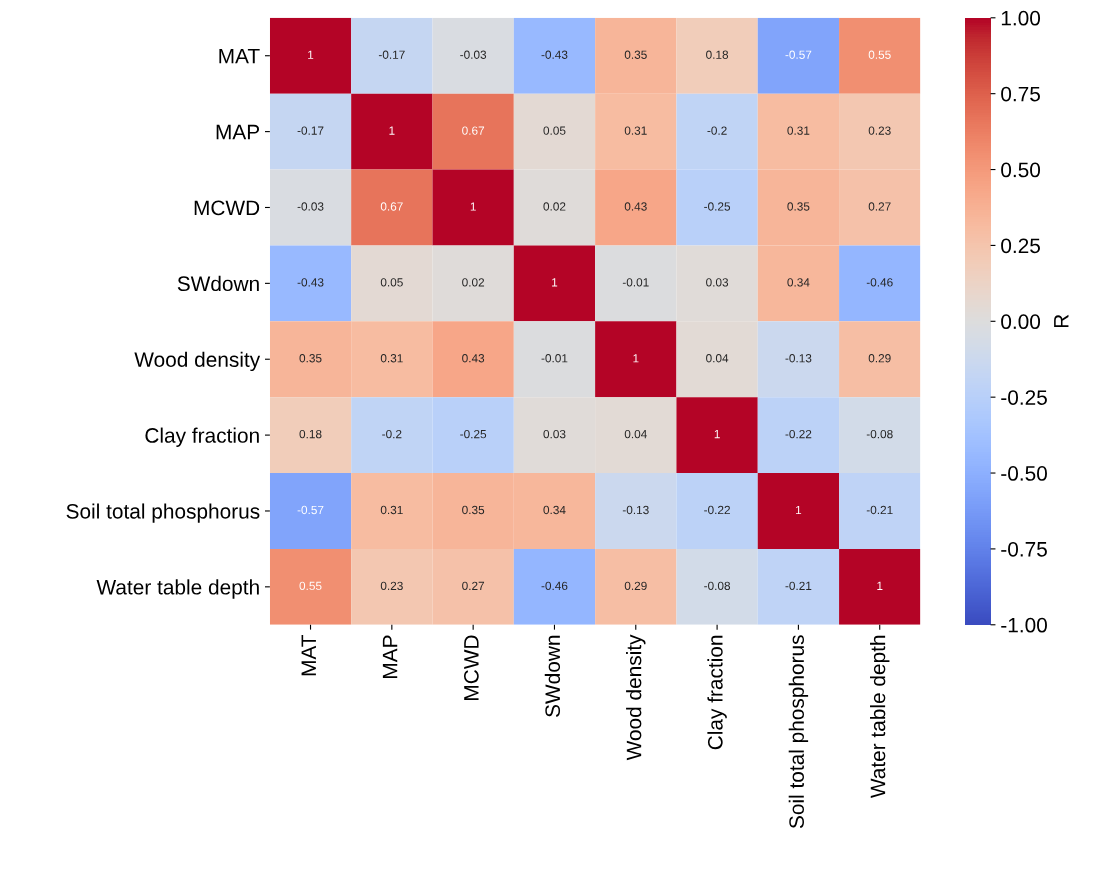 This screenshot has width=1097, height=890. What do you see at coordinates (1061, 321) in the screenshot?
I see `color-bar-title: R` at bounding box center [1061, 321].